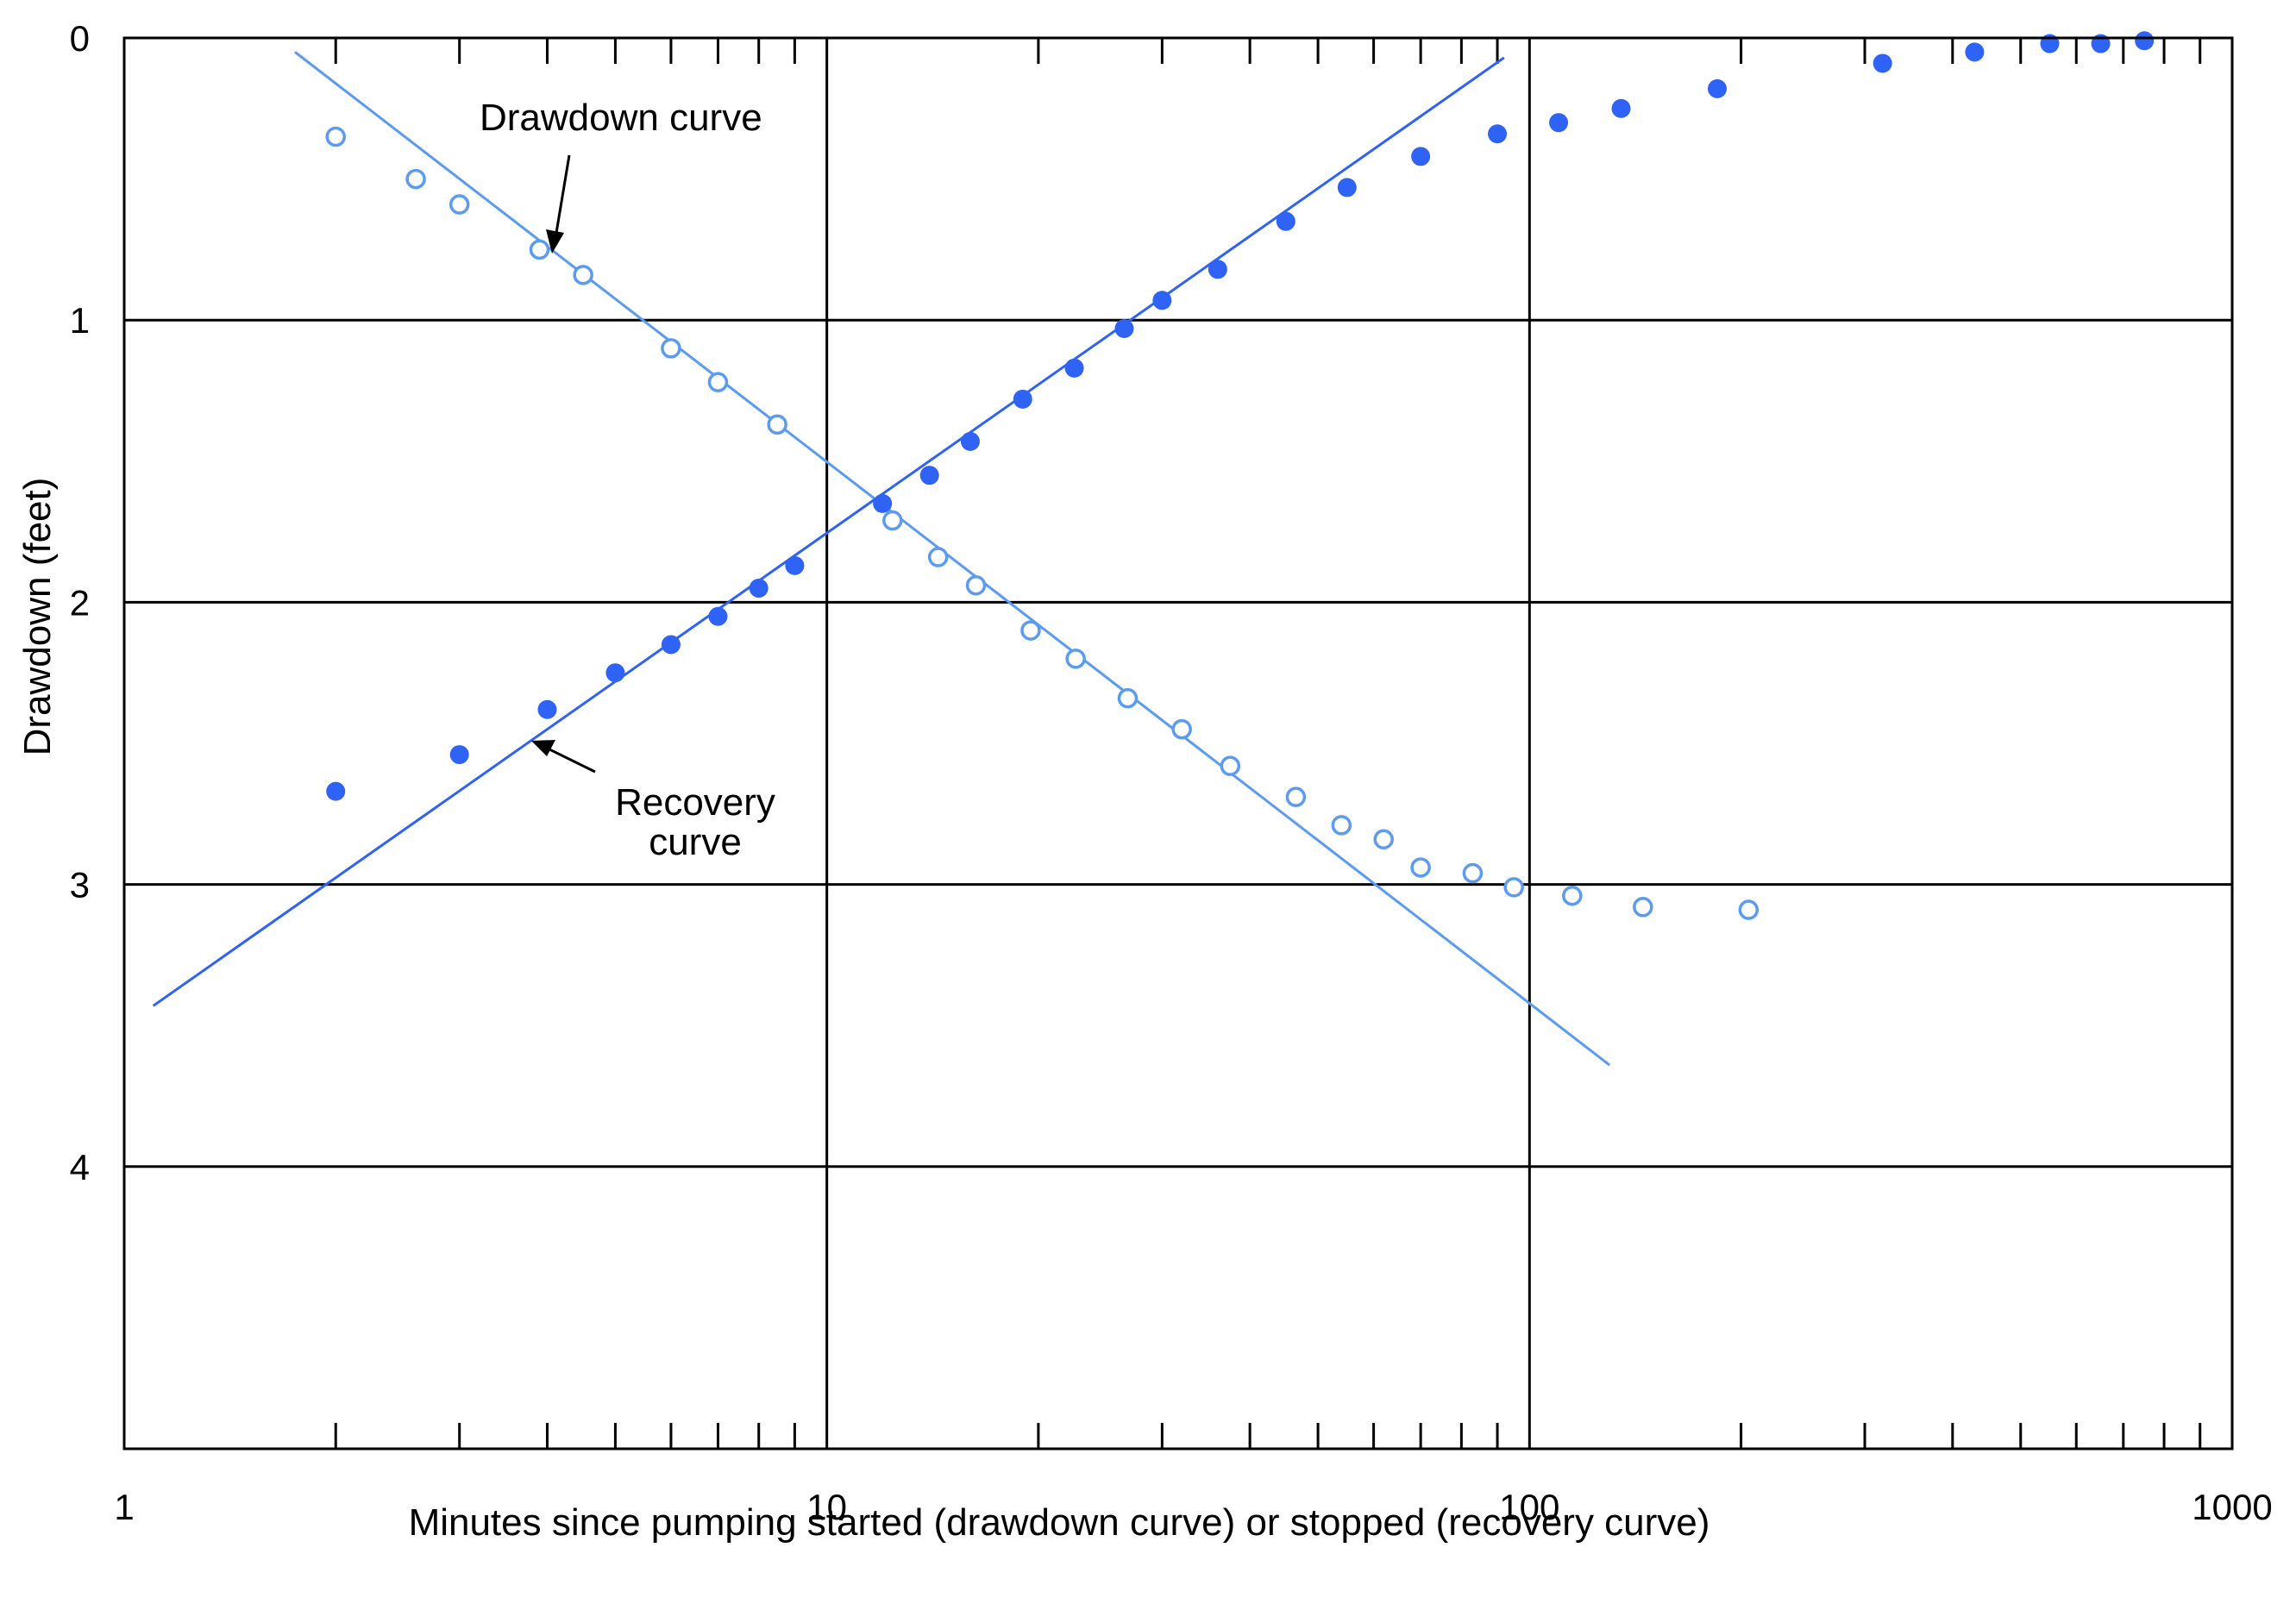  I want to click on recovery-curve-label-line1: Recovery, so click(695, 802).